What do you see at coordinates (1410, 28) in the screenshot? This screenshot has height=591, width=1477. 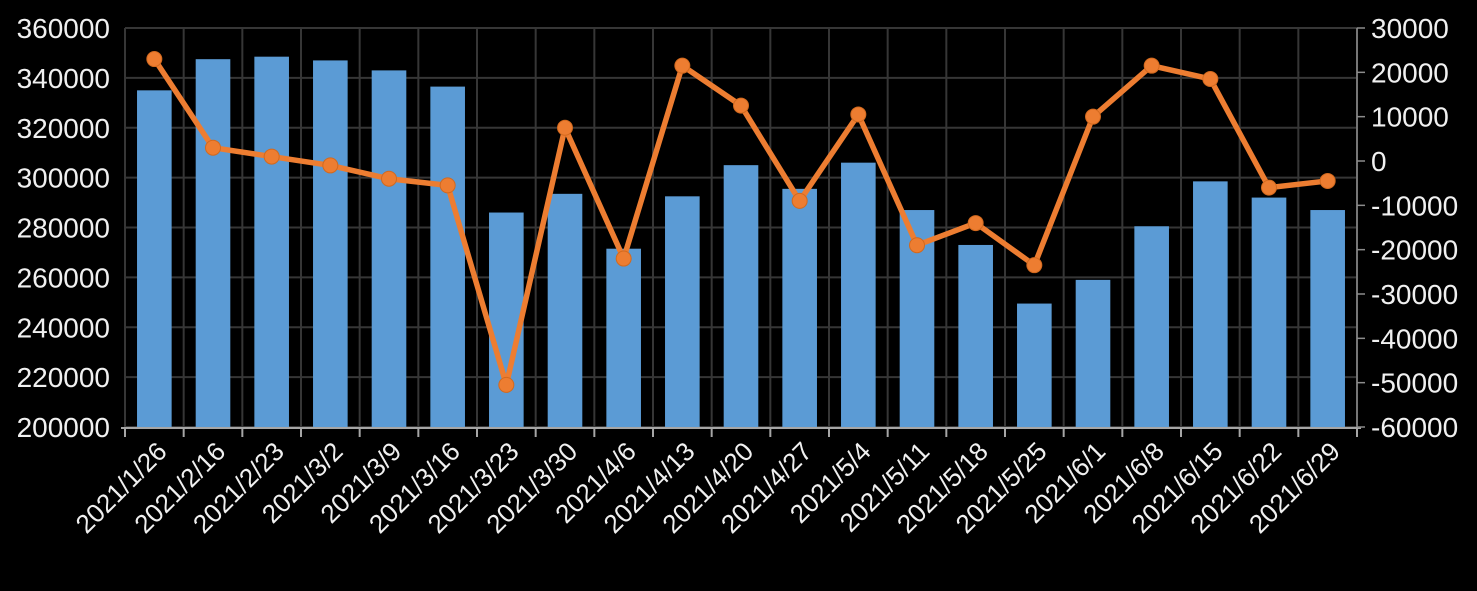 I see `y-axis-right-label: 30000` at bounding box center [1410, 28].